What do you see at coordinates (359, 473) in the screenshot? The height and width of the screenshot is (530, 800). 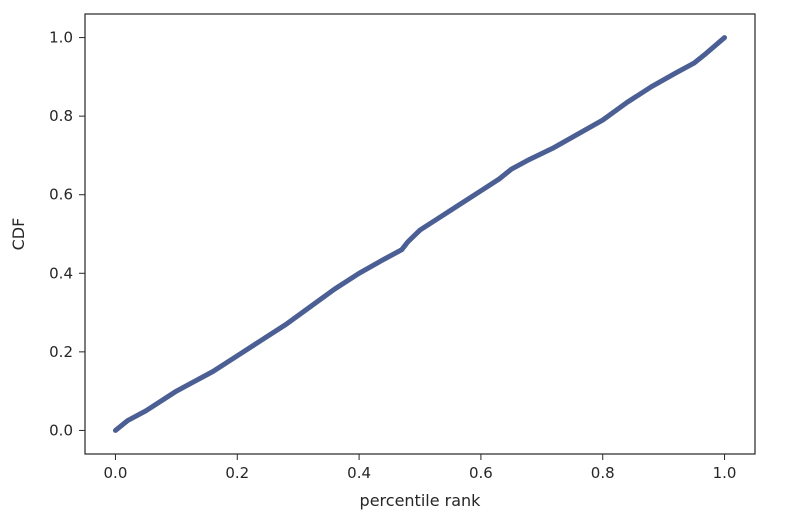 I see `x-tick-label: 0.4` at bounding box center [359, 473].